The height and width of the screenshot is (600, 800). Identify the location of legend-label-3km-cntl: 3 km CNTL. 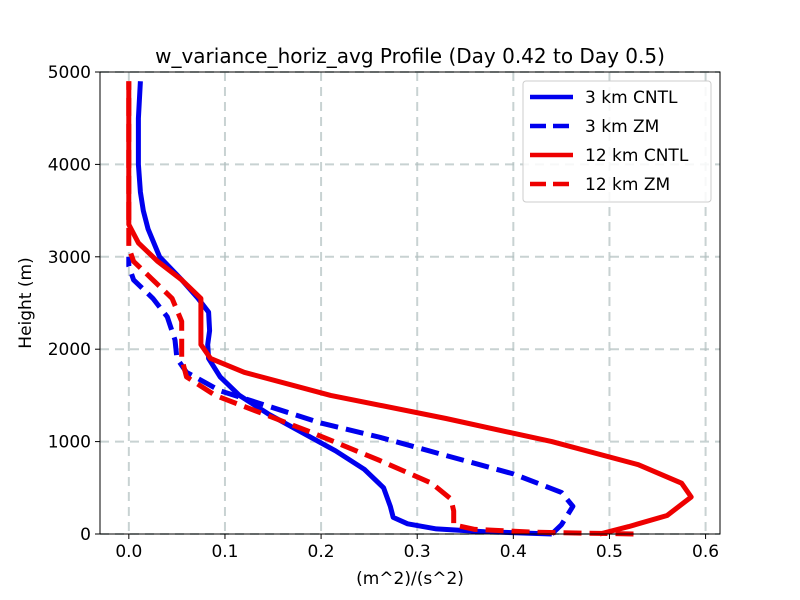
(631, 98).